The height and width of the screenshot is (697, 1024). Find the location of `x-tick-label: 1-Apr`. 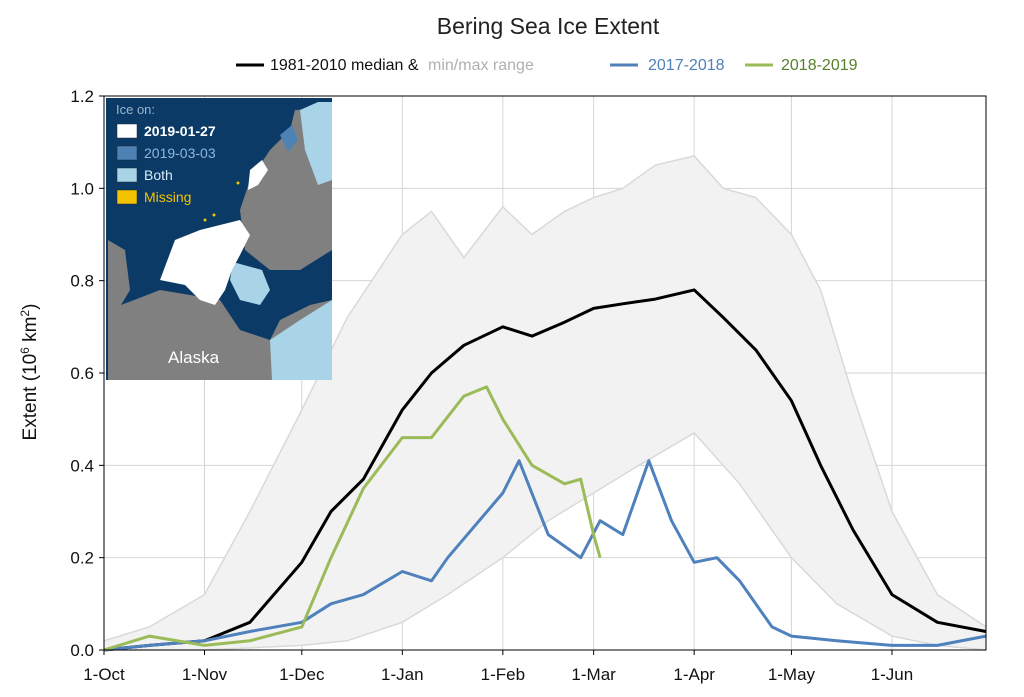

x-tick-label: 1-Apr is located at coordinates (694, 674).